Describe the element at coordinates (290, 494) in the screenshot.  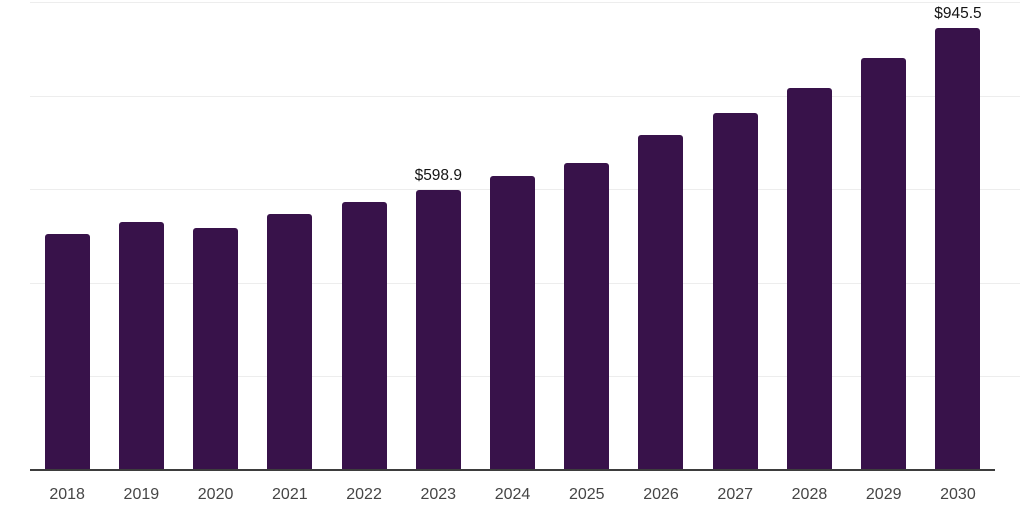
I see `x-tick-2021: 2021` at that location.